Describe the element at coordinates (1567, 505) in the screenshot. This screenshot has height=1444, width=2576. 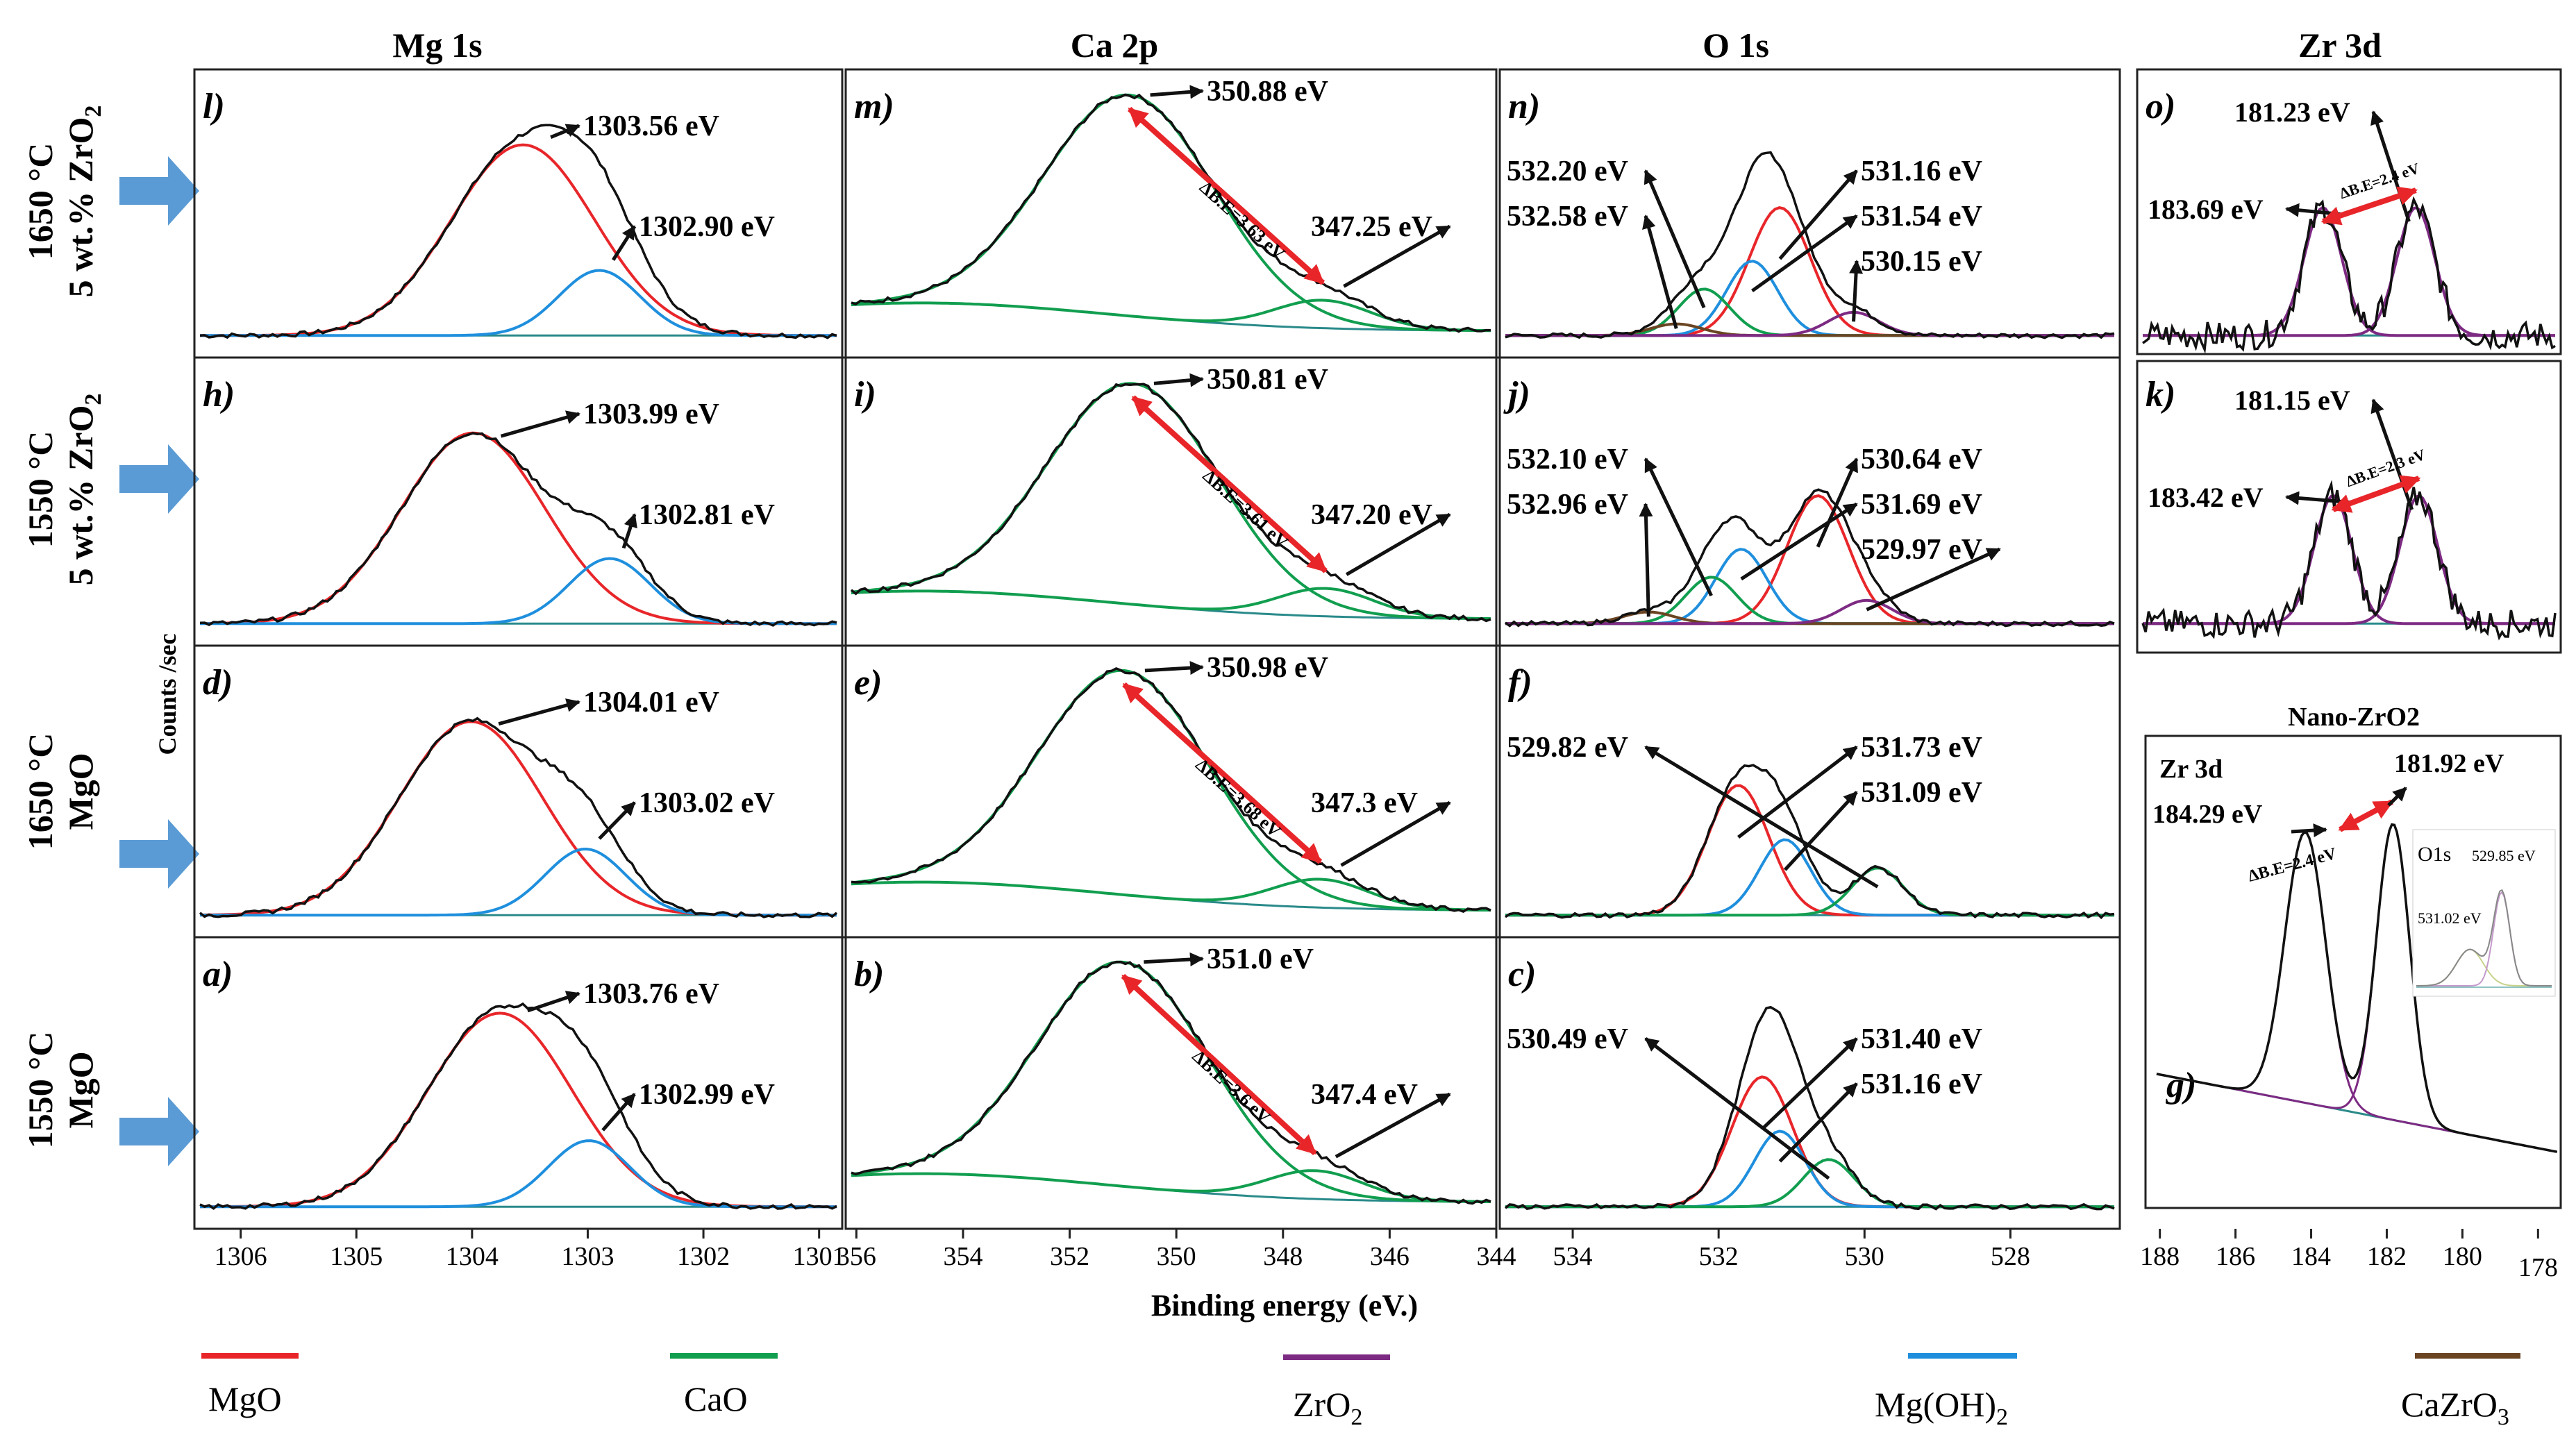
I see `peak-label: 532.96 eV` at that location.